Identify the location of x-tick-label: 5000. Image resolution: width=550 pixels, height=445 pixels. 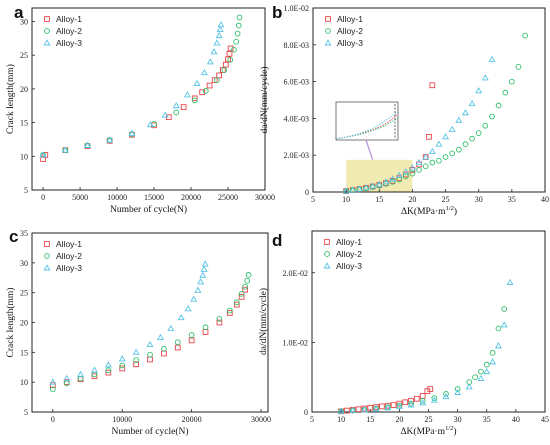
(80, 197).